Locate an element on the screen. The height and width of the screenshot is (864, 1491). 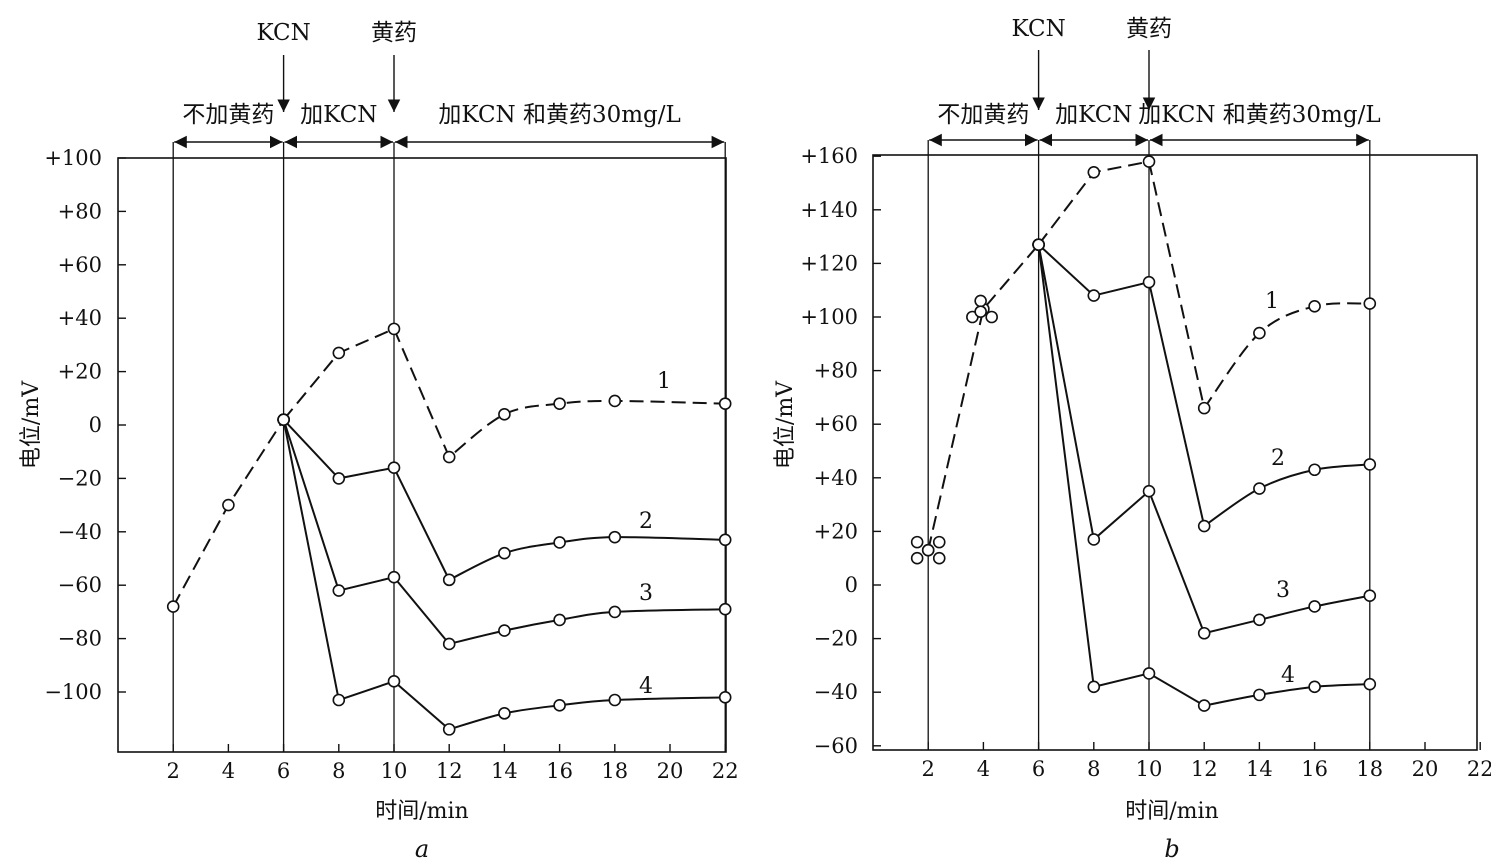
x-tick-label: 12 is located at coordinates (449, 771).